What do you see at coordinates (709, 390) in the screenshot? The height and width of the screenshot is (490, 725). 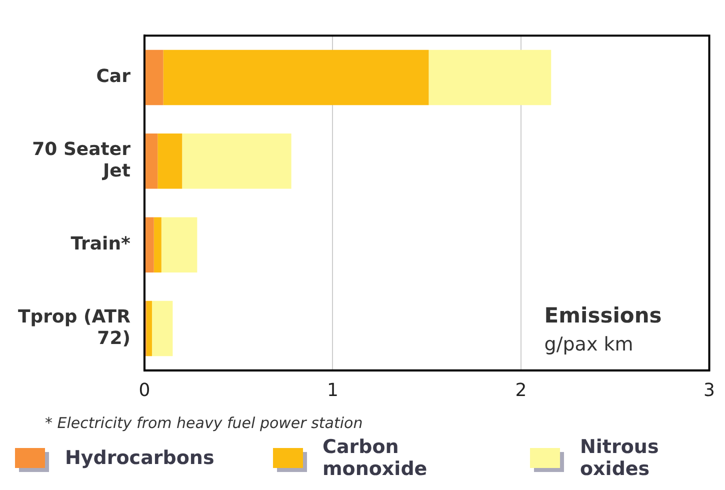 I see `x-tick-label: 3` at bounding box center [709, 390].